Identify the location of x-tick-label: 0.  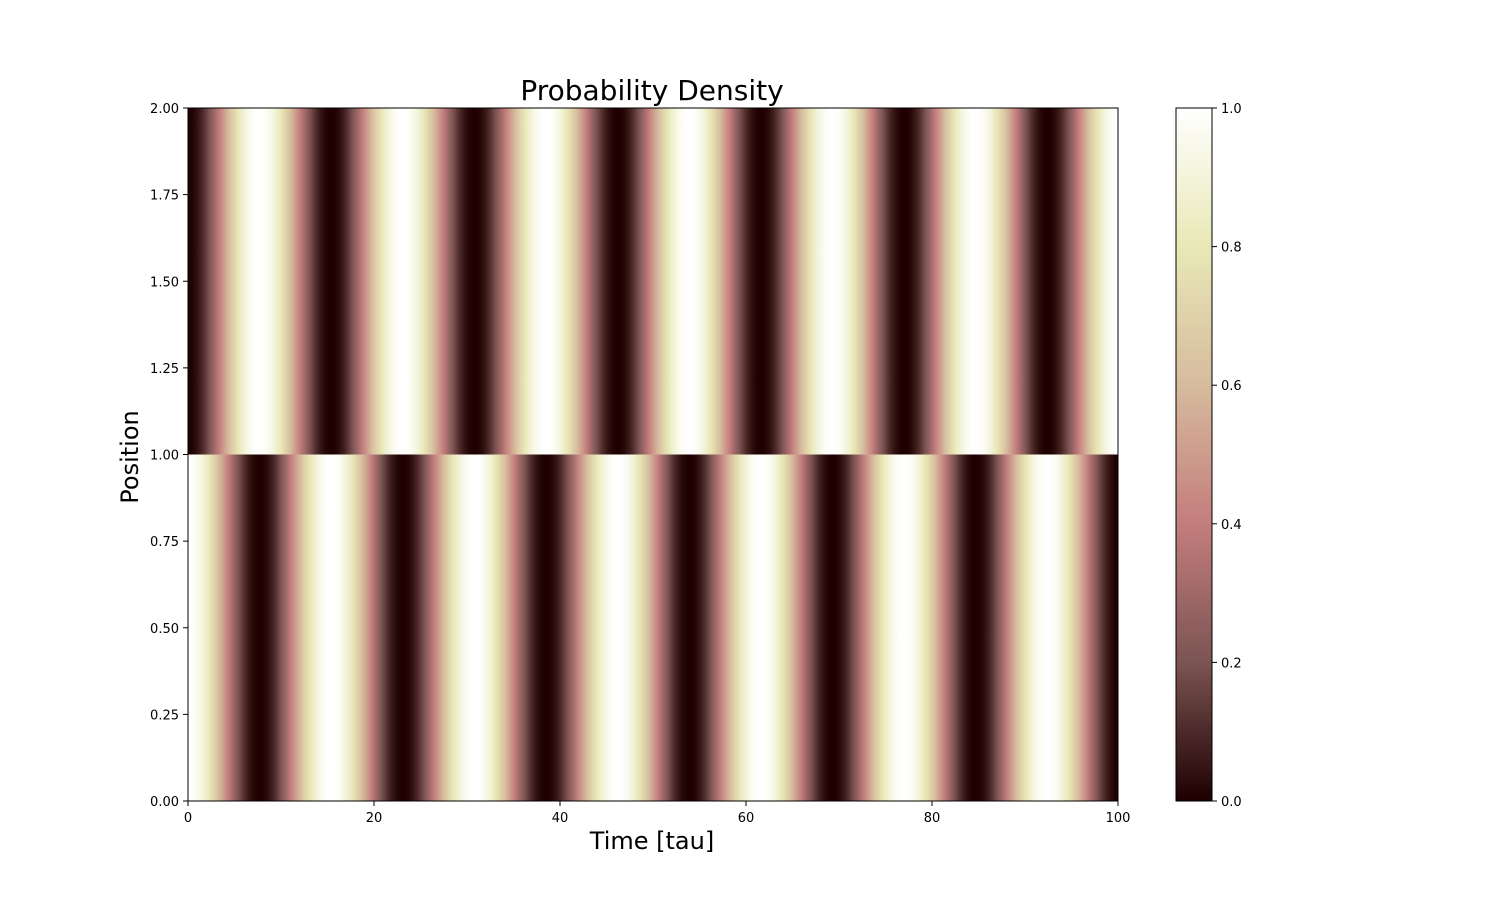
(188, 818).